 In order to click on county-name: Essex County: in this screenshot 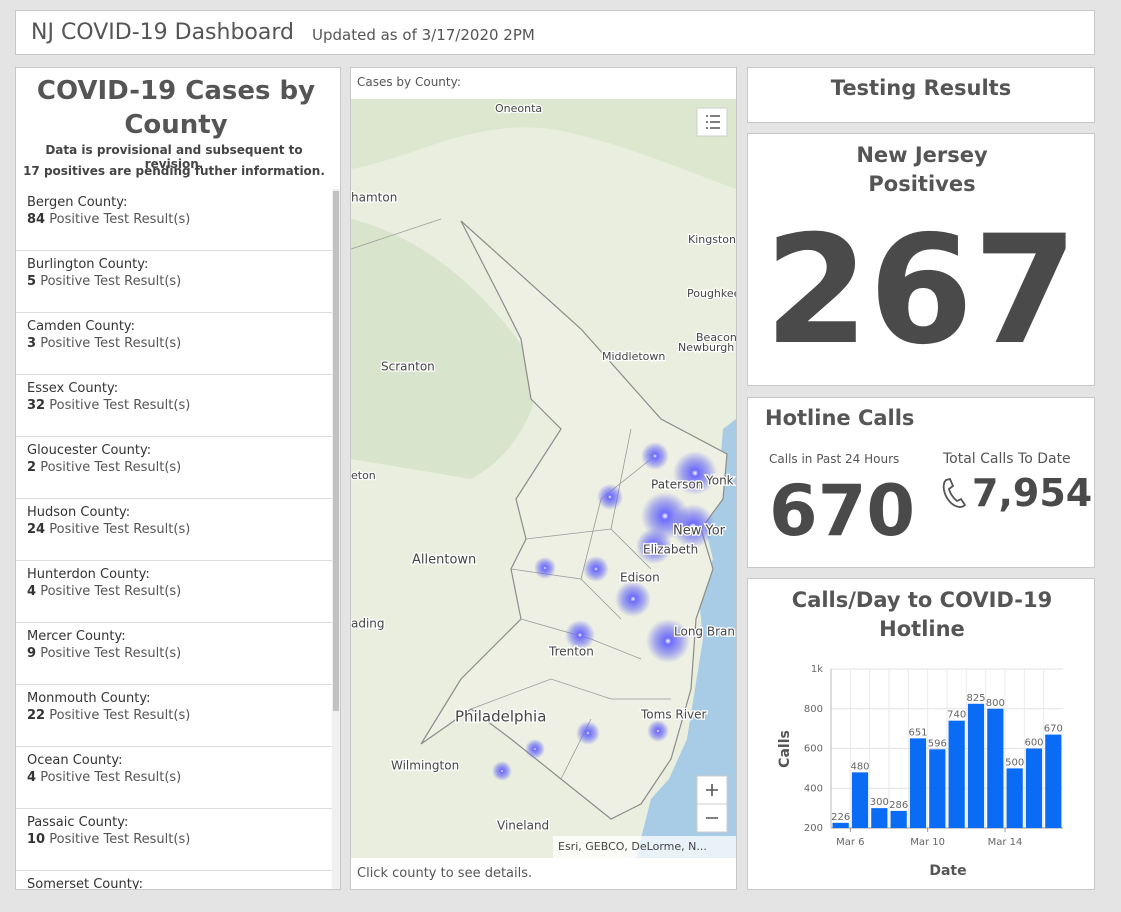, I will do `click(73, 388)`.